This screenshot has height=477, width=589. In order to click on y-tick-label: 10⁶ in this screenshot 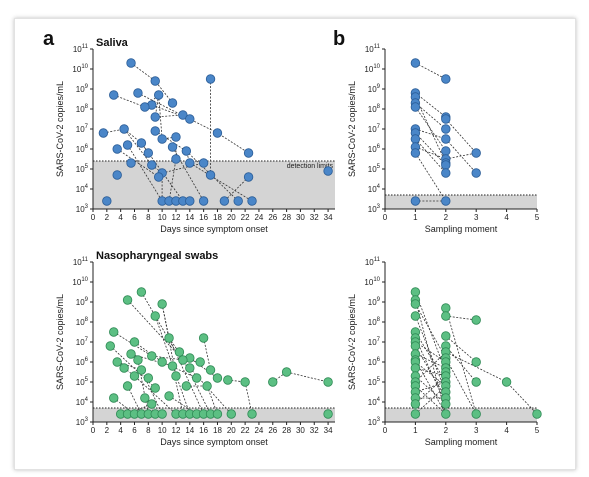, I will do `click(374, 149)`.